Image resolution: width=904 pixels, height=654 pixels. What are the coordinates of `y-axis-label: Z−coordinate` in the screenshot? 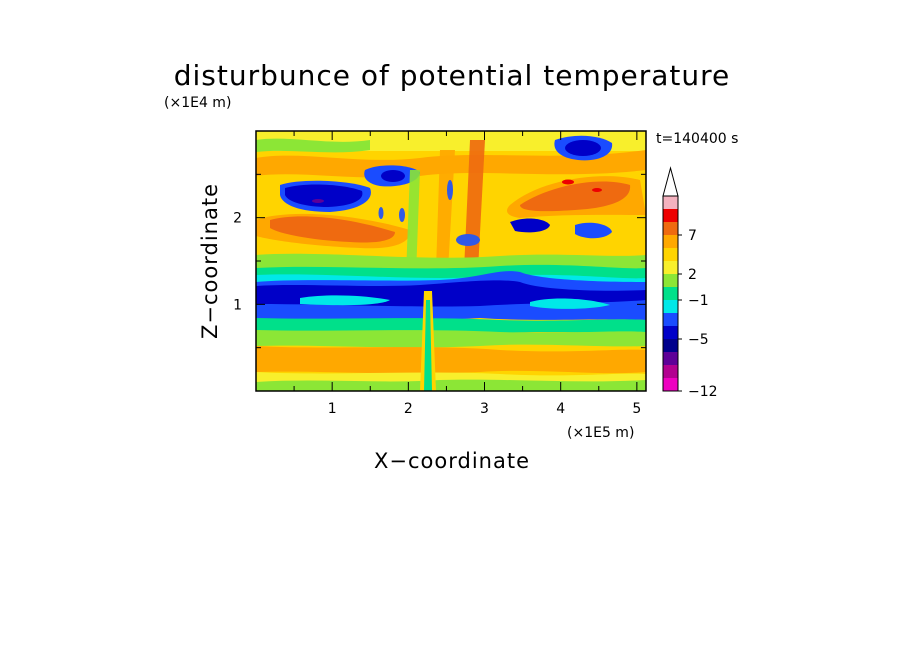 It's located at (210, 261).